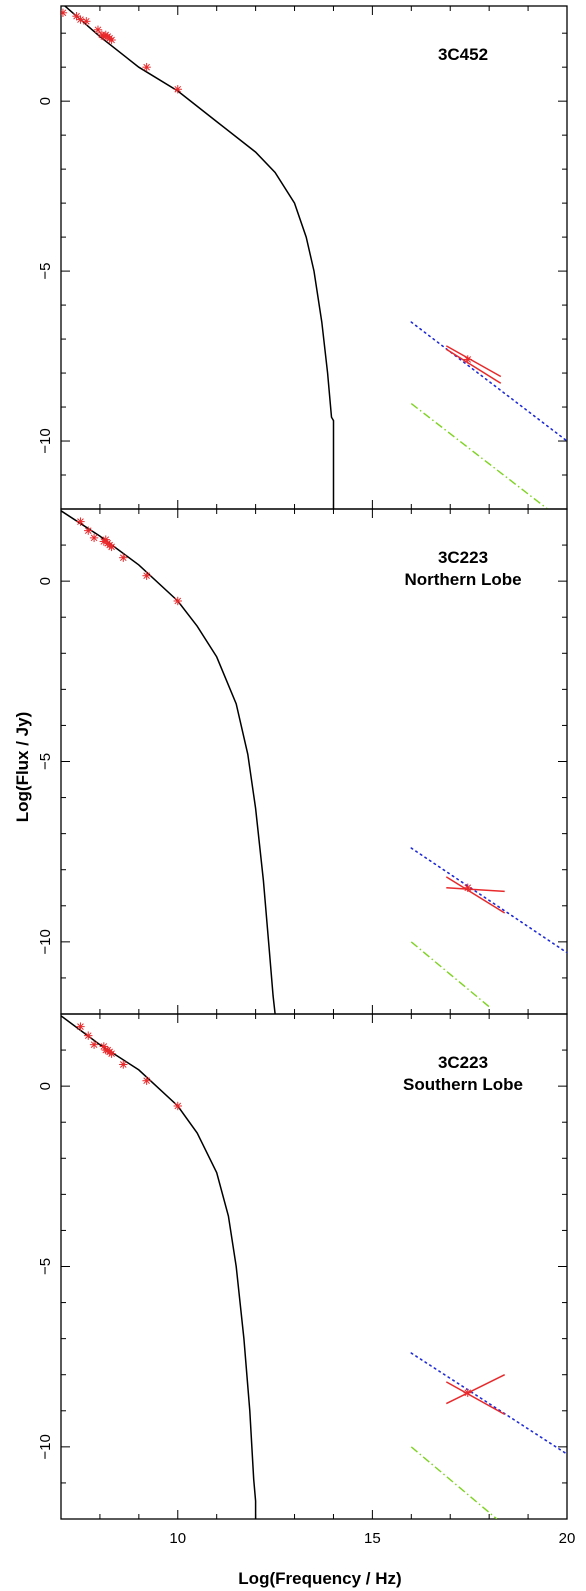 The width and height of the screenshot is (586, 1591). What do you see at coordinates (319, 1578) in the screenshot?
I see `x-axis-title: Log(Frequency / Hz)` at bounding box center [319, 1578].